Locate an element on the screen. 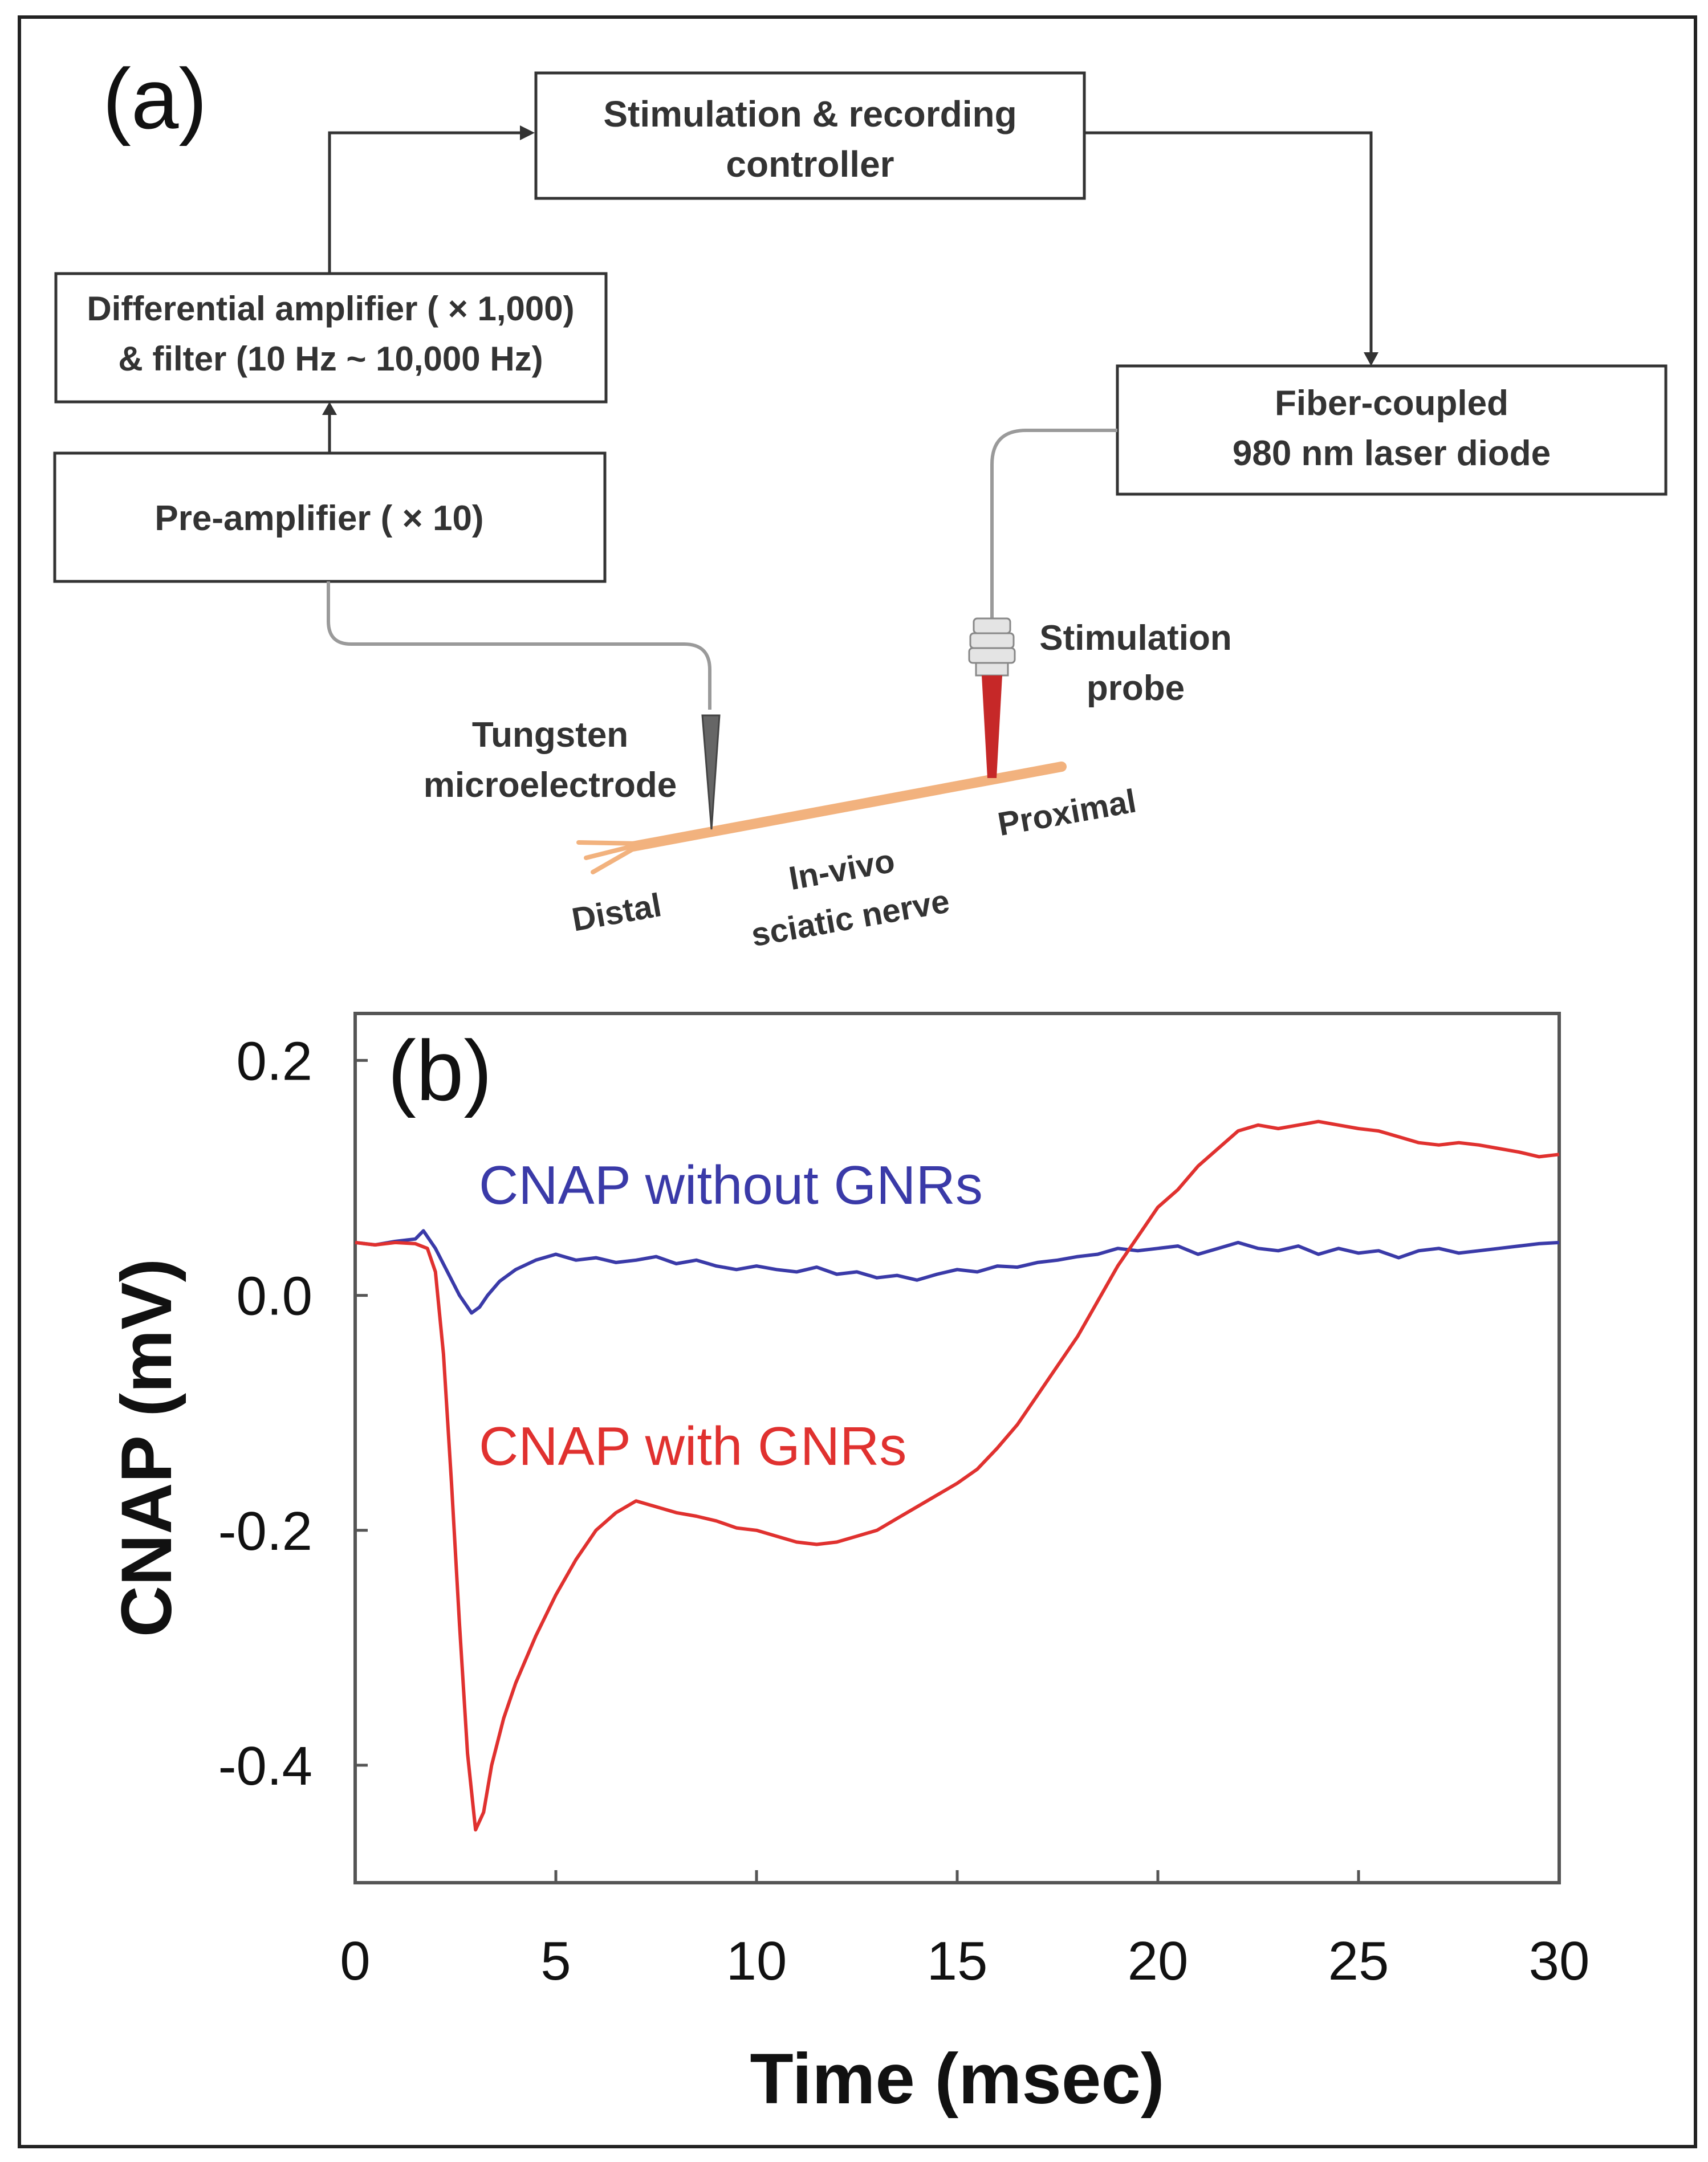  x-tick-label: 25 is located at coordinates (1358, 1961).